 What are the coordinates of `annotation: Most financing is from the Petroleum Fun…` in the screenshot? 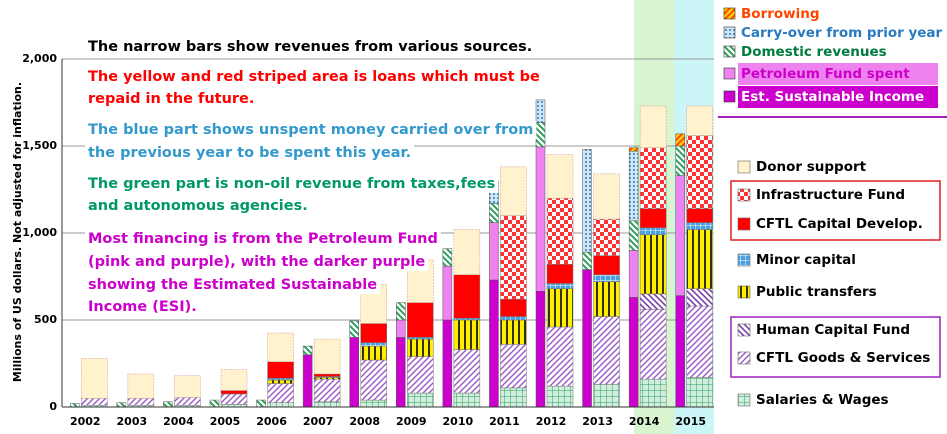 It's located at (263, 239).